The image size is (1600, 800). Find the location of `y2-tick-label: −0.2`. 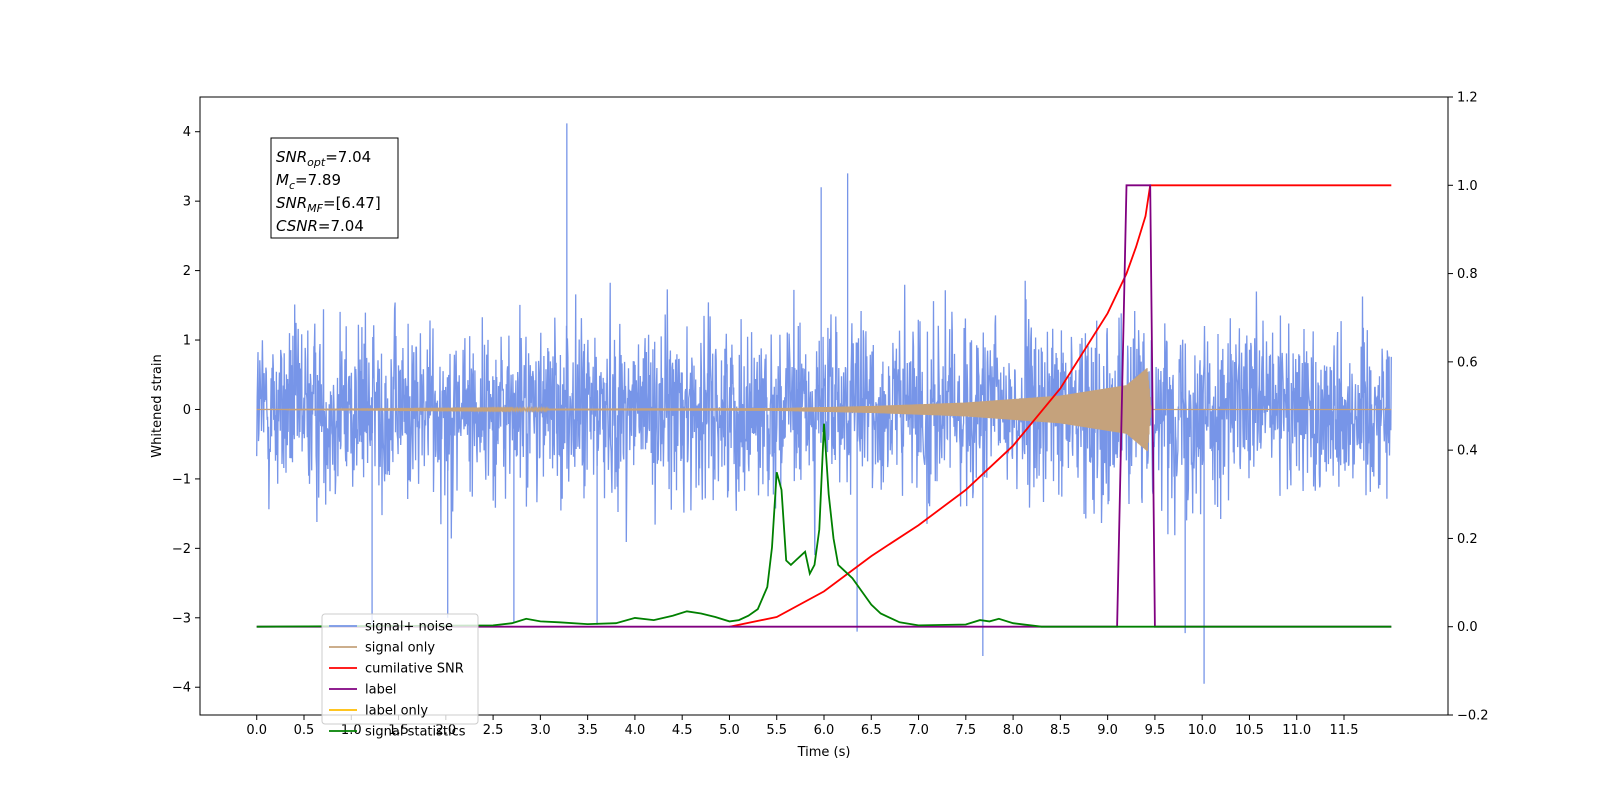

y2-tick-label: −0.2 is located at coordinates (1473, 716).